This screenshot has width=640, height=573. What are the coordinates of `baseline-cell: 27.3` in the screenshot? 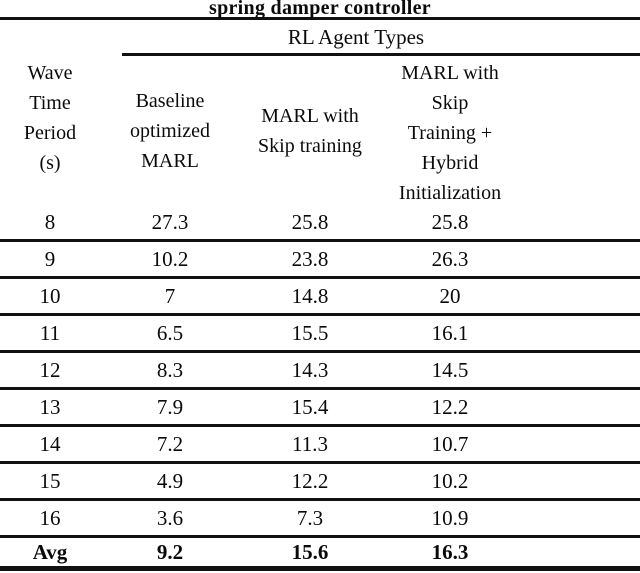 It's located at (170, 221).